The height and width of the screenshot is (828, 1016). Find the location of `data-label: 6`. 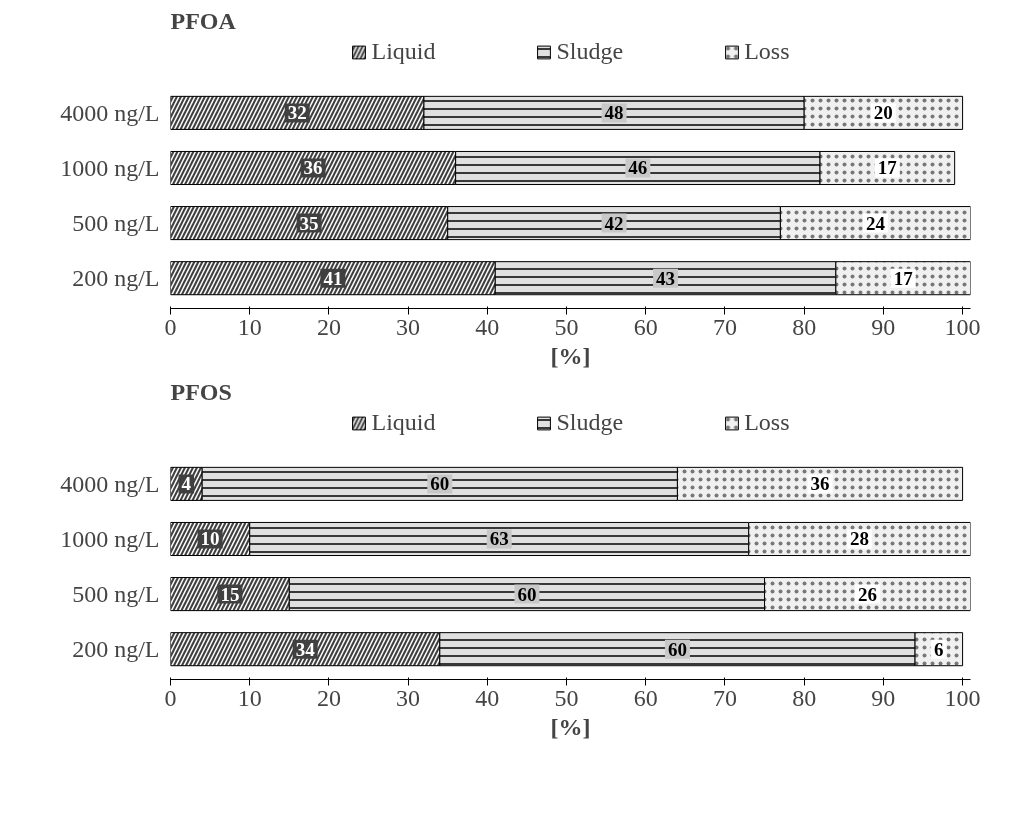

data-label: 6 is located at coordinates (939, 649).